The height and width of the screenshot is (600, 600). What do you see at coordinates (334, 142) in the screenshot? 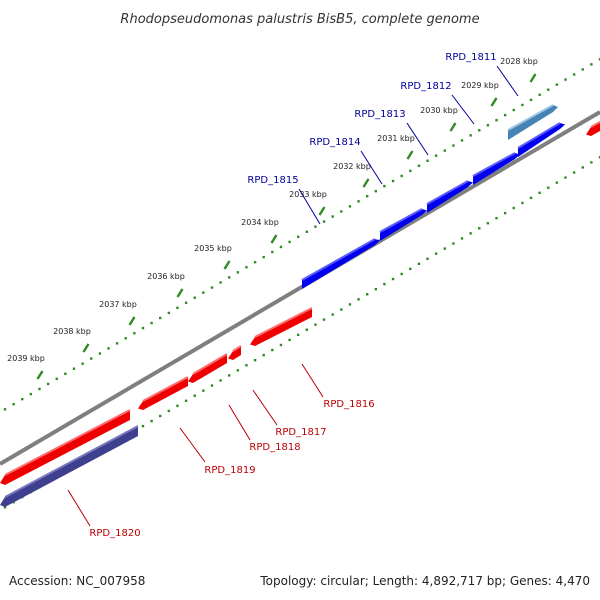
I see `gene-label-rpd-1814: RPD_1814` at bounding box center [334, 142].